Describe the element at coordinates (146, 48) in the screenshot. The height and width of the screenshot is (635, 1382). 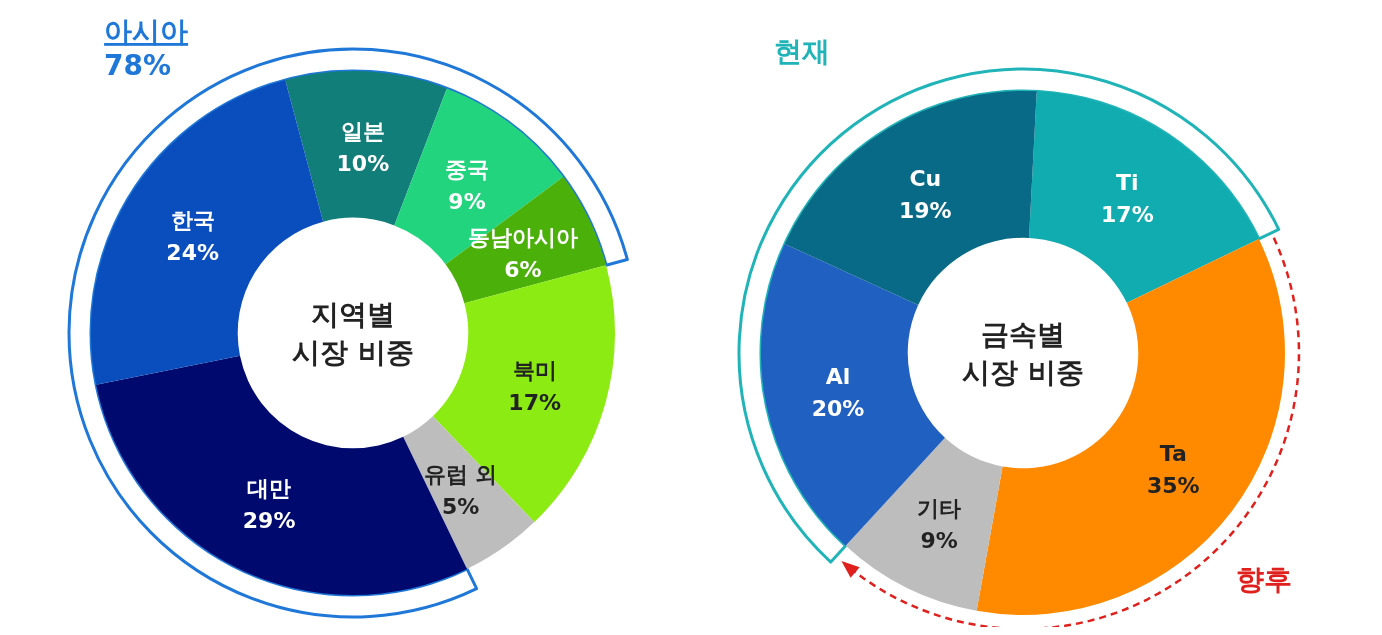
I see `text: 아시아 78%` at that location.